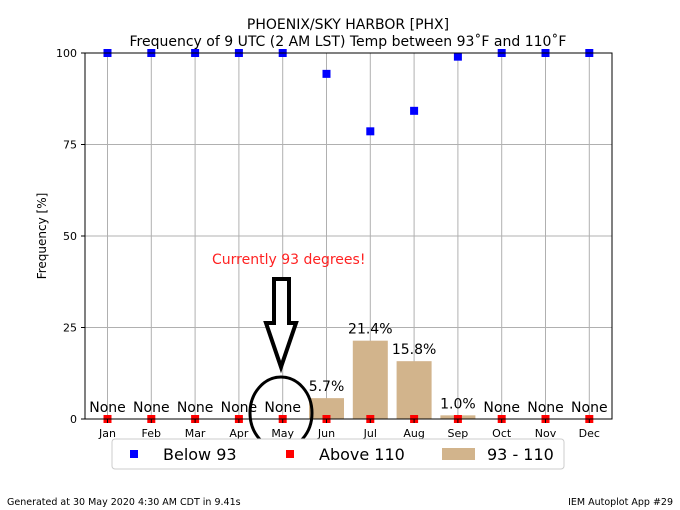 The width and height of the screenshot is (680, 510). I want to click on y-axis-ticks: 0 25 50 75 100, so click(70, 236).